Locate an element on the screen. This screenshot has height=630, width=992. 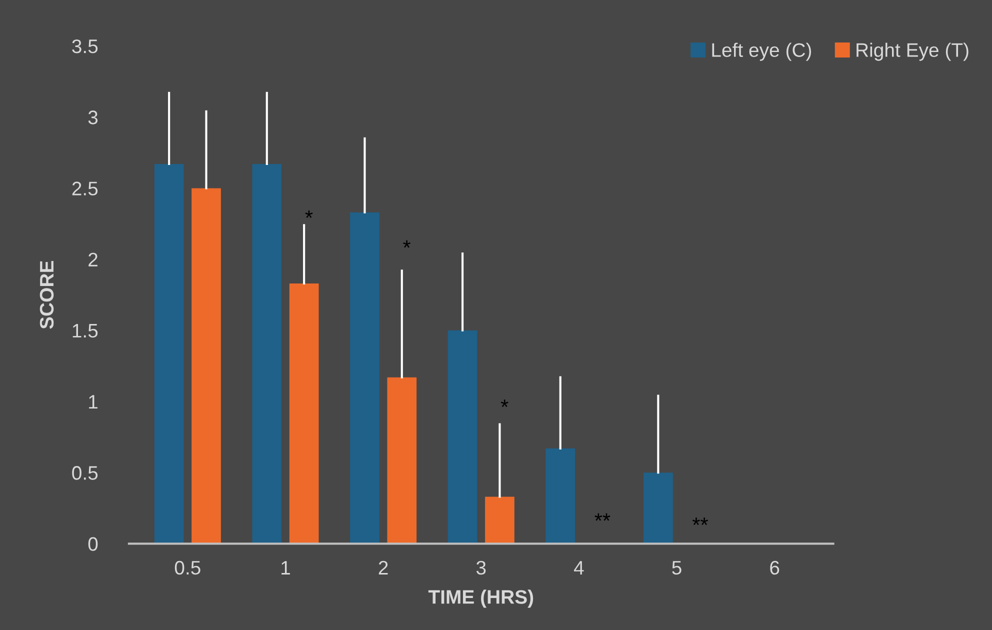
y-tick-label: 2.5 is located at coordinates (85, 189).